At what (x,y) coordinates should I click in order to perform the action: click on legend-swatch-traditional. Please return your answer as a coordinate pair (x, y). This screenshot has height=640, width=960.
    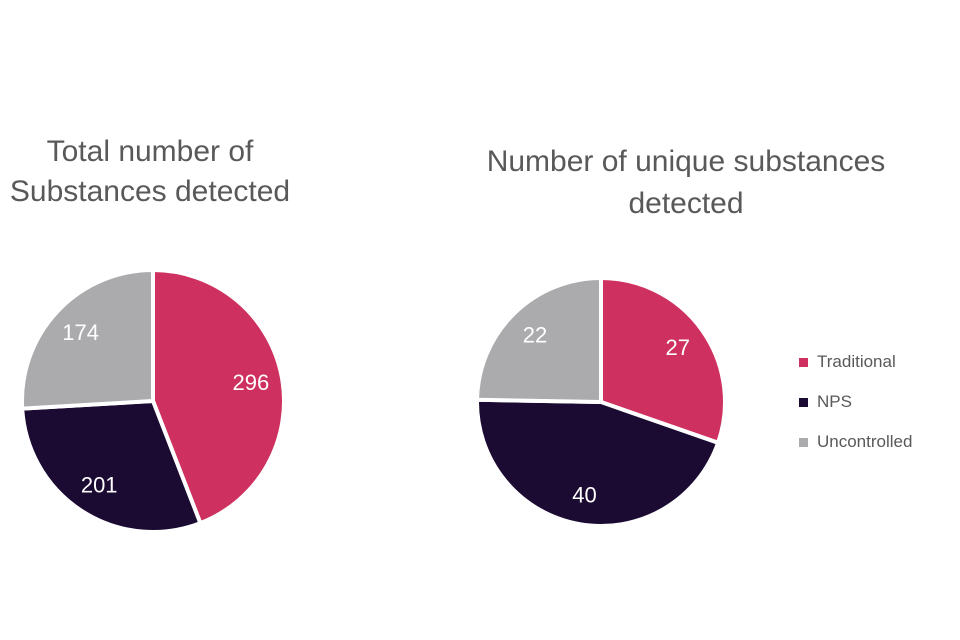
    Looking at the image, I should click on (803, 362).